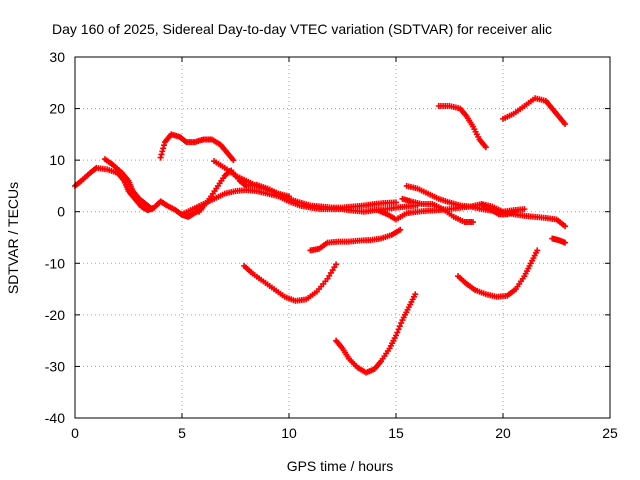  I want to click on y-tick-label: -20, so click(55, 315).